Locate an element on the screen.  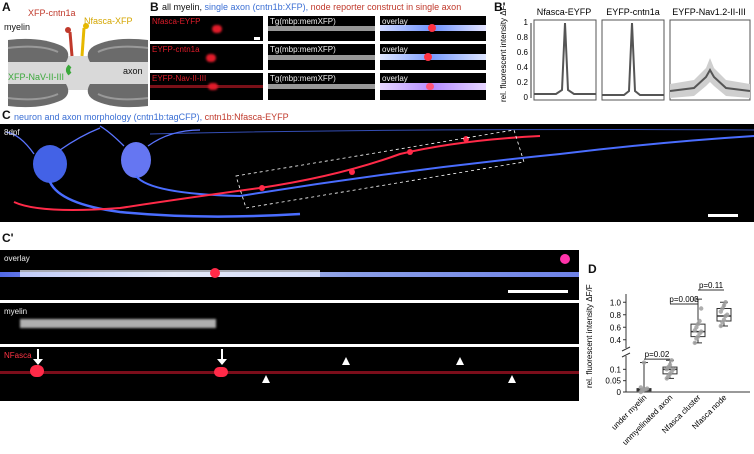
b-row1-red-label: Nfasca-EYFP is located at coordinates (176, 21).